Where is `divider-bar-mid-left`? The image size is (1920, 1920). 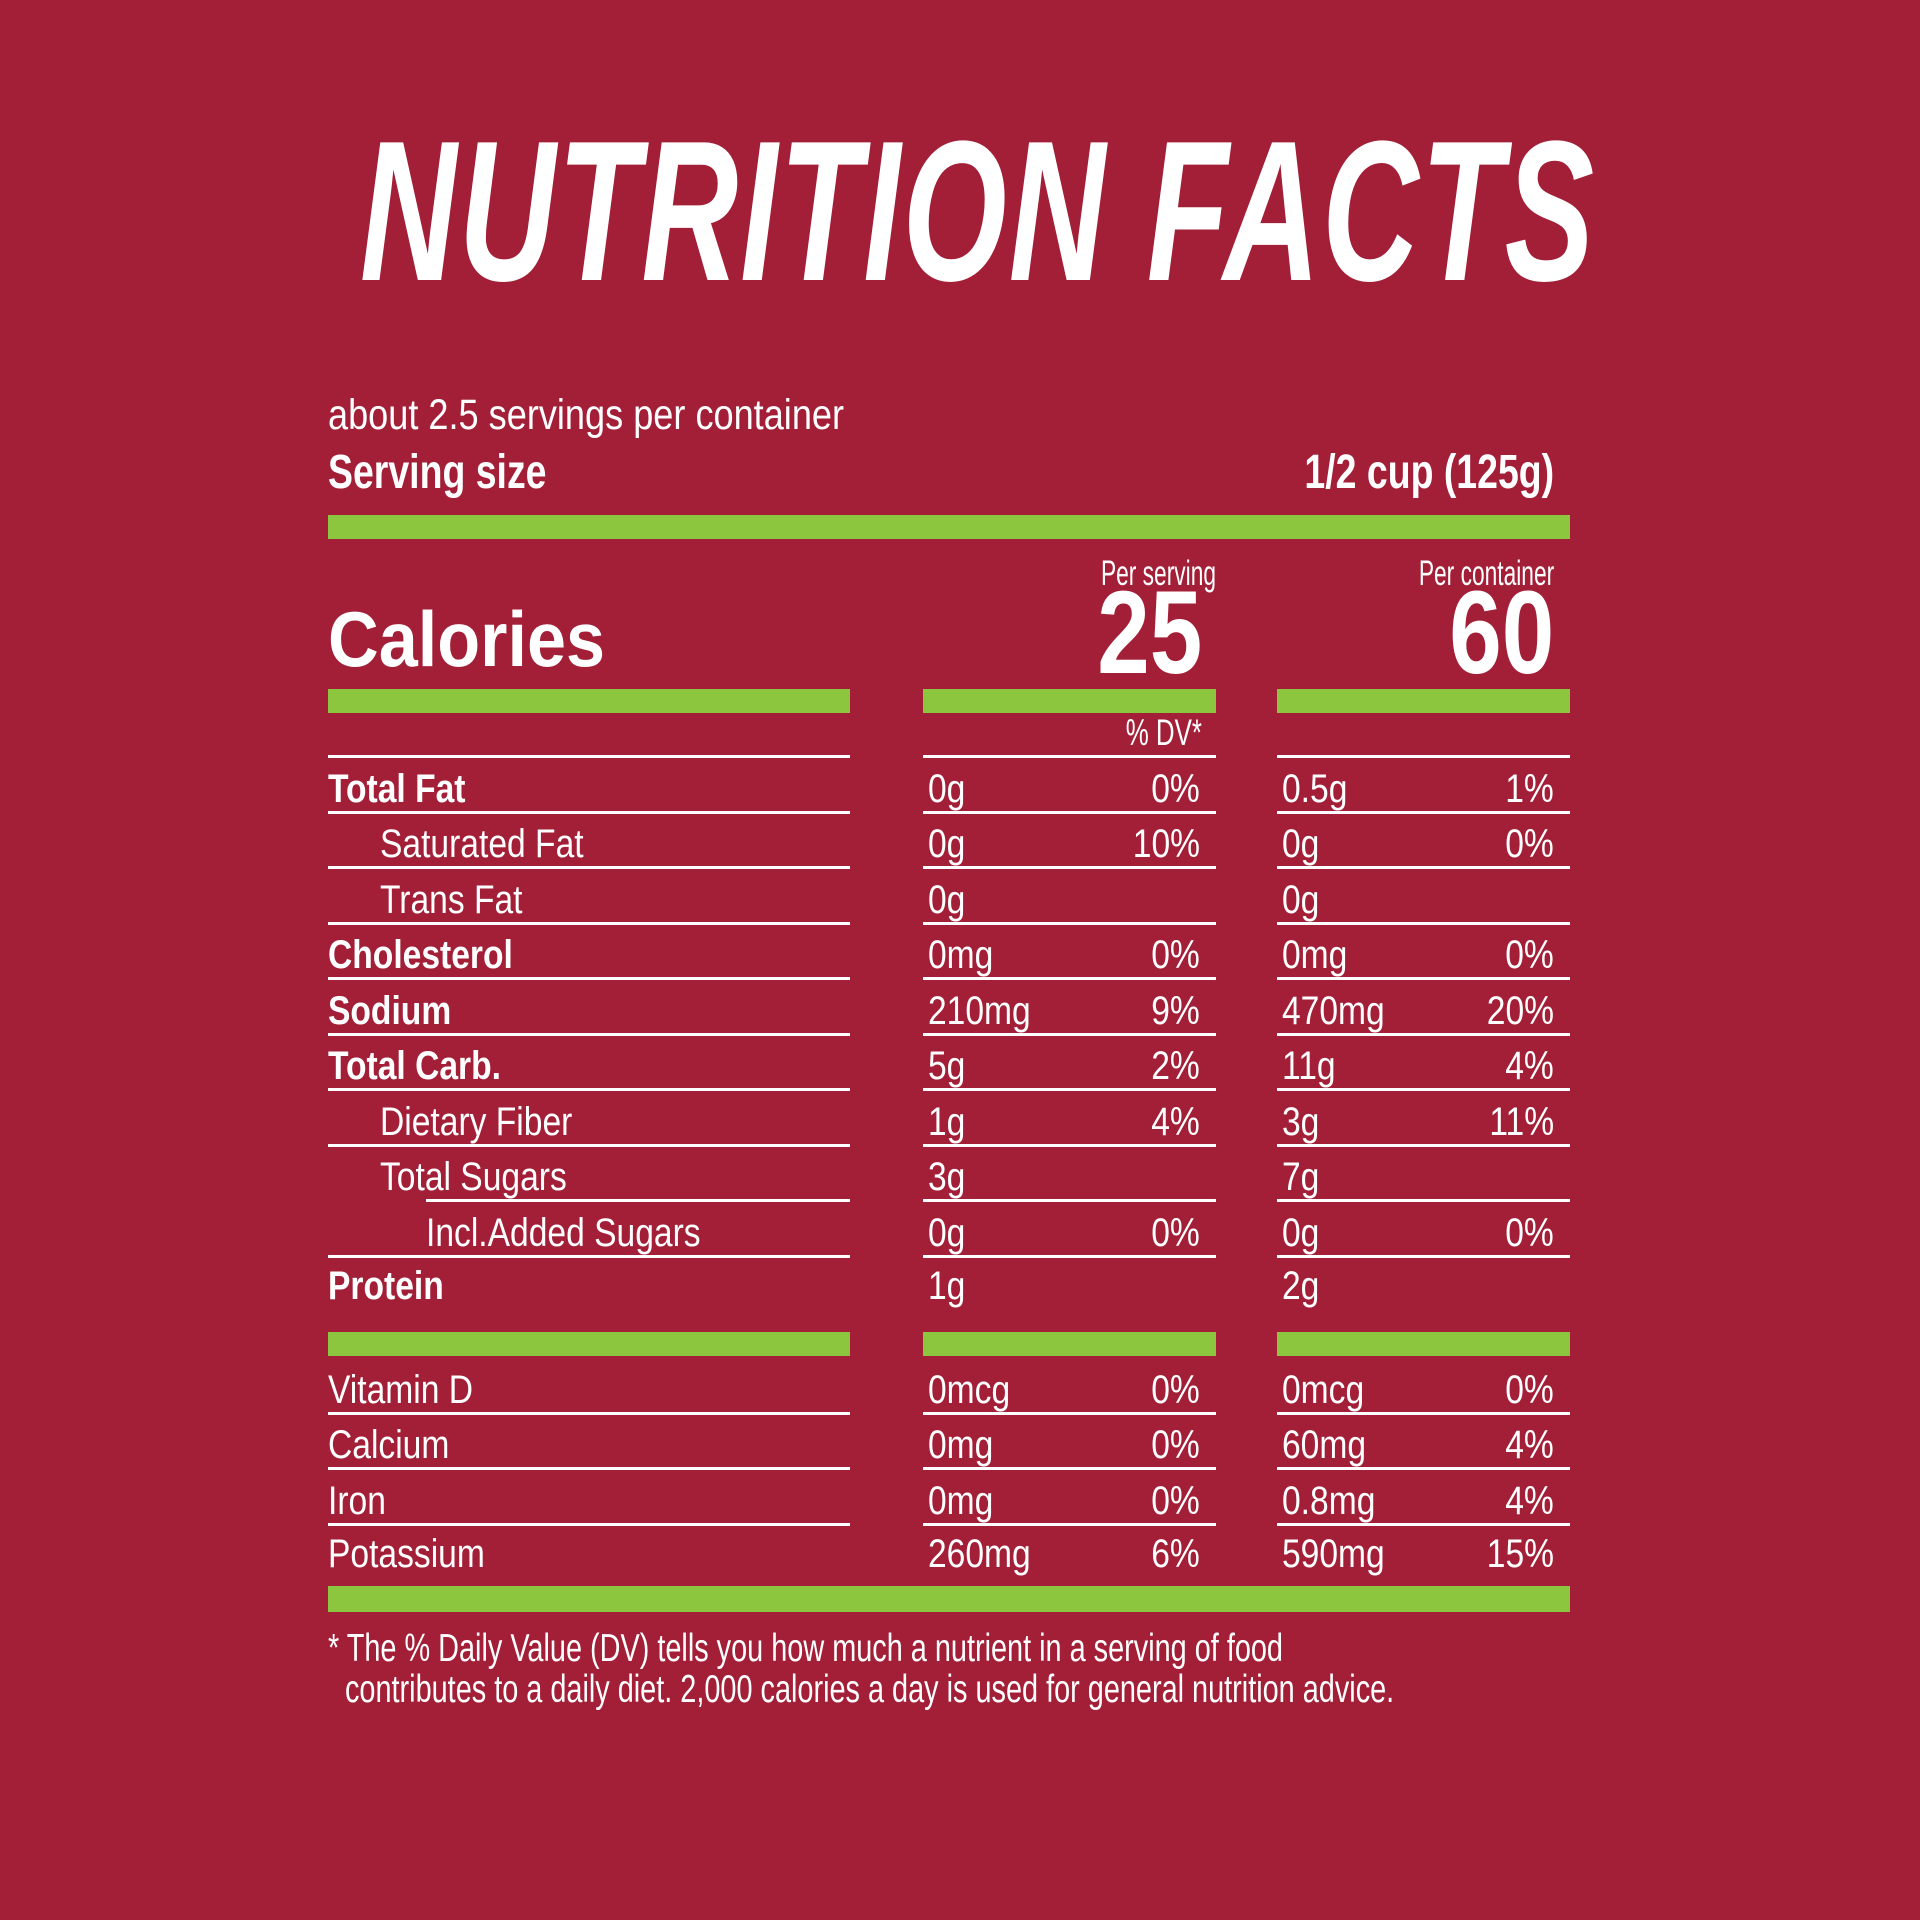 divider-bar-mid-left is located at coordinates (589, 1344).